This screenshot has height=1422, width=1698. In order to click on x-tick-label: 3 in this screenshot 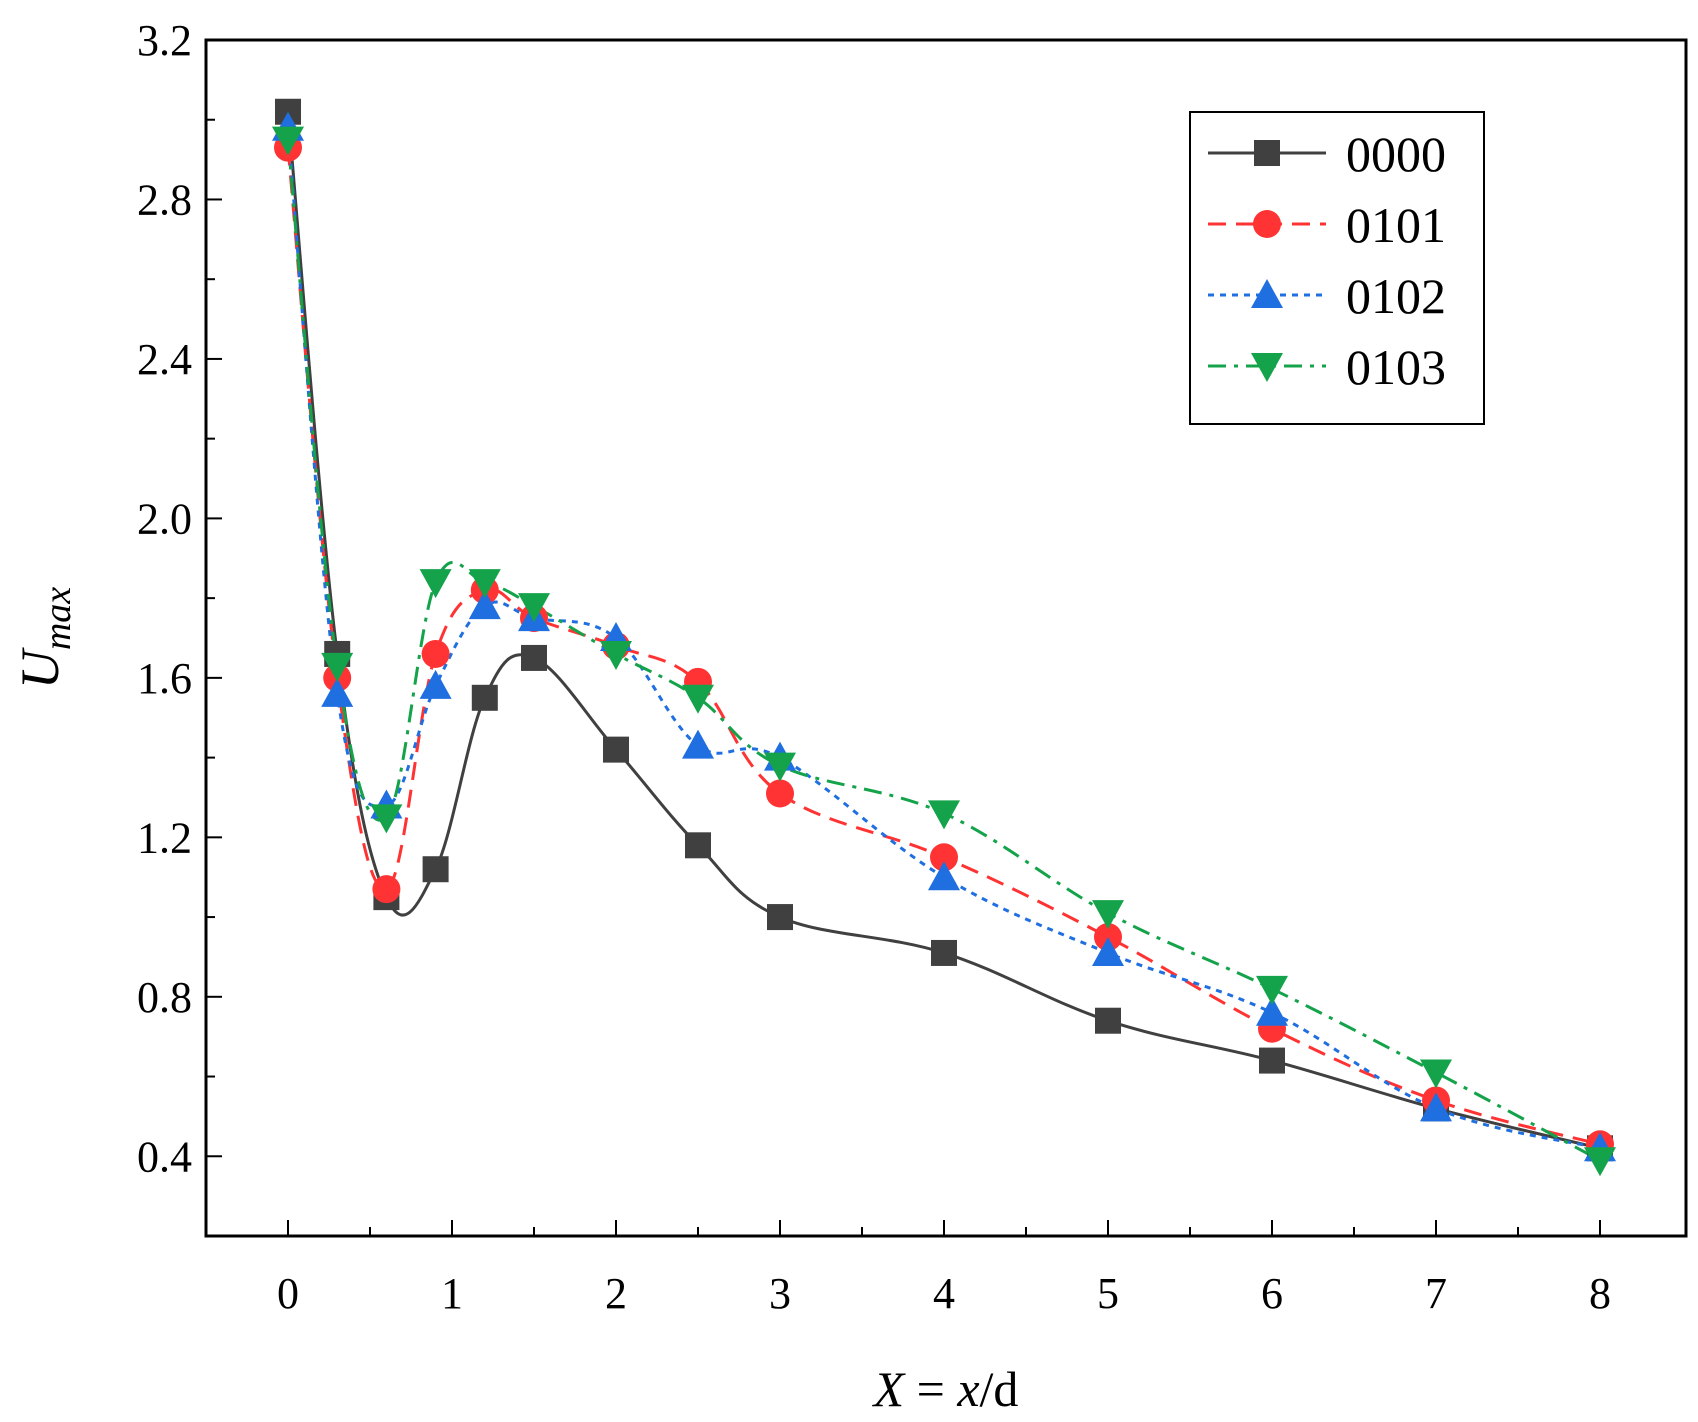, I will do `click(780, 1293)`.